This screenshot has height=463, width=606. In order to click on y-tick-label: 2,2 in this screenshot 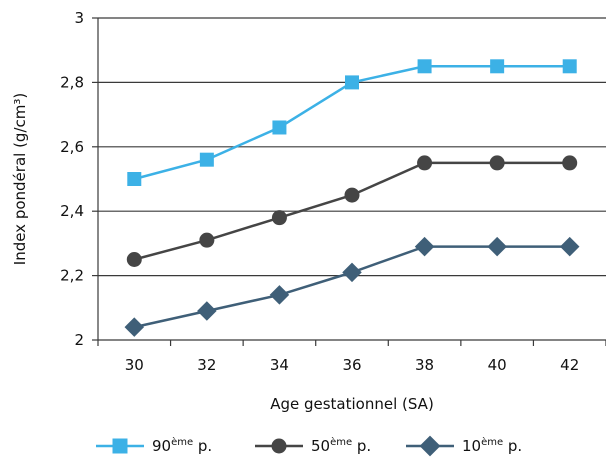, I will do `click(72, 276)`.